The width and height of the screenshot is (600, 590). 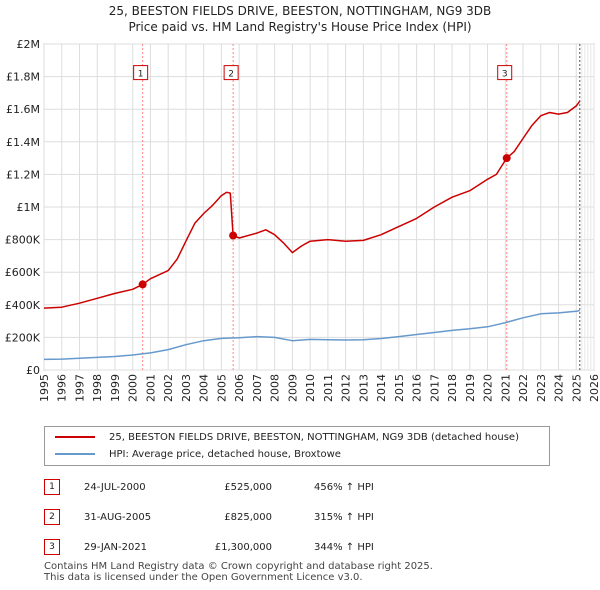 What do you see at coordinates (115, 388) in the screenshot?
I see `x-tick-label: 1999` at bounding box center [115, 388].